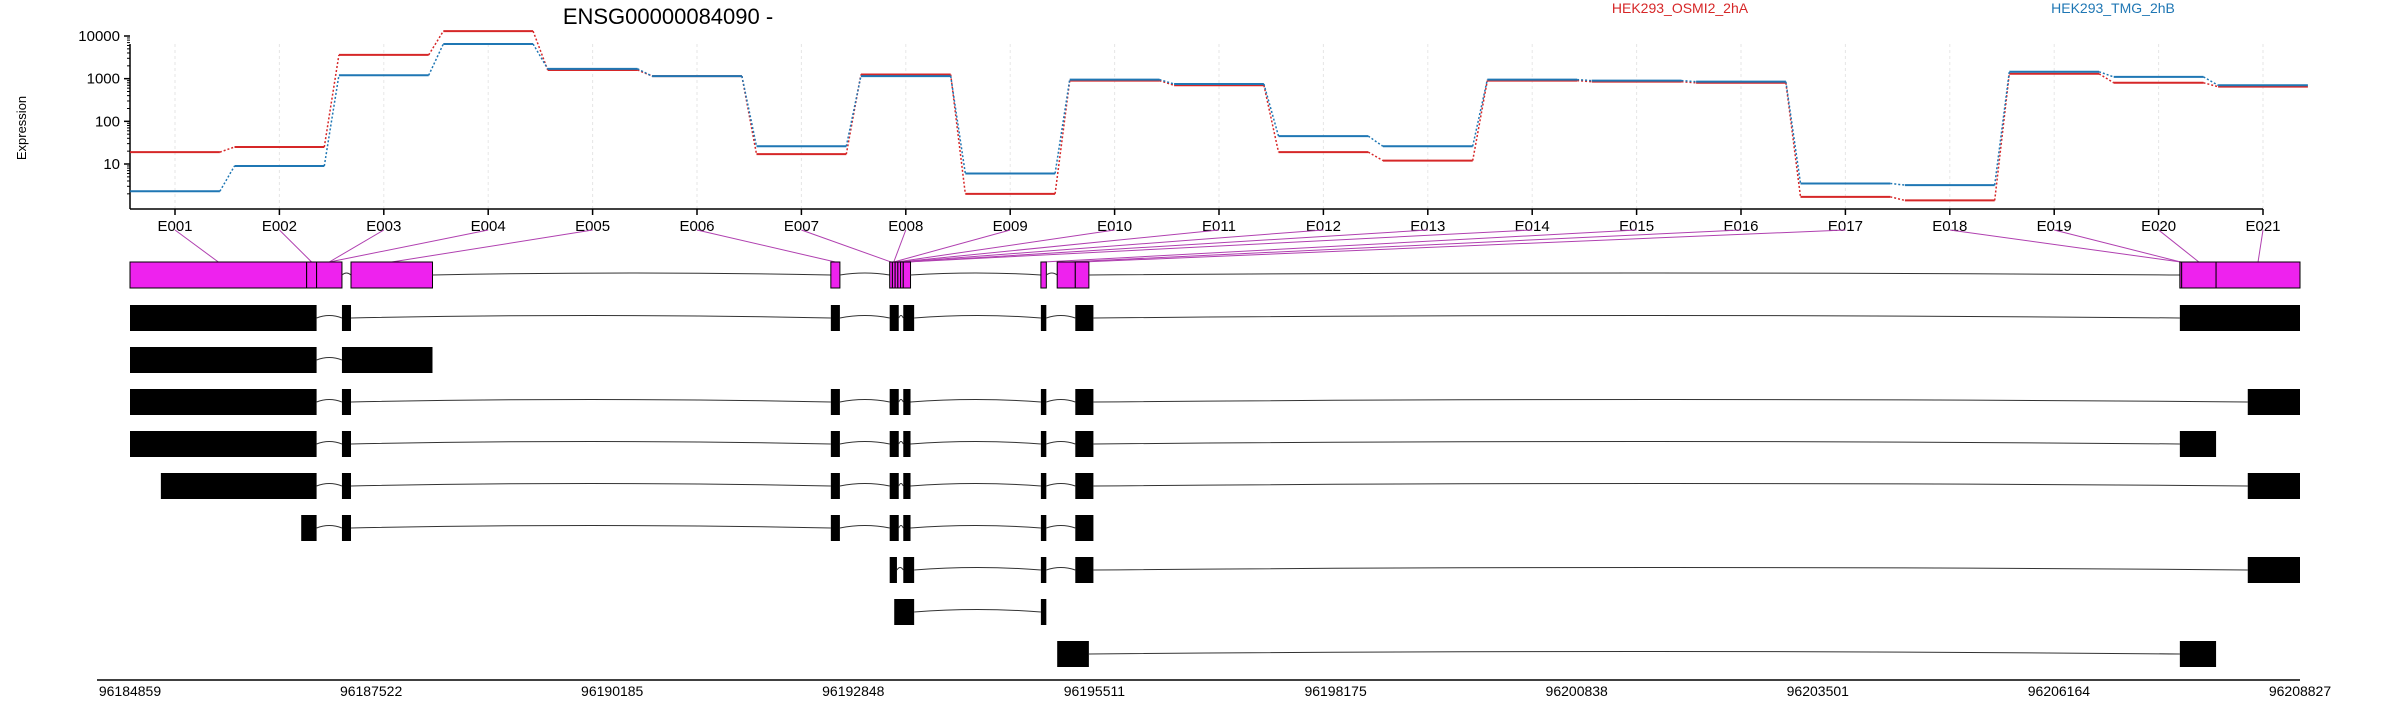 This screenshot has width=2400, height=705. I want to click on x-tick-label: E009, so click(1010, 226).